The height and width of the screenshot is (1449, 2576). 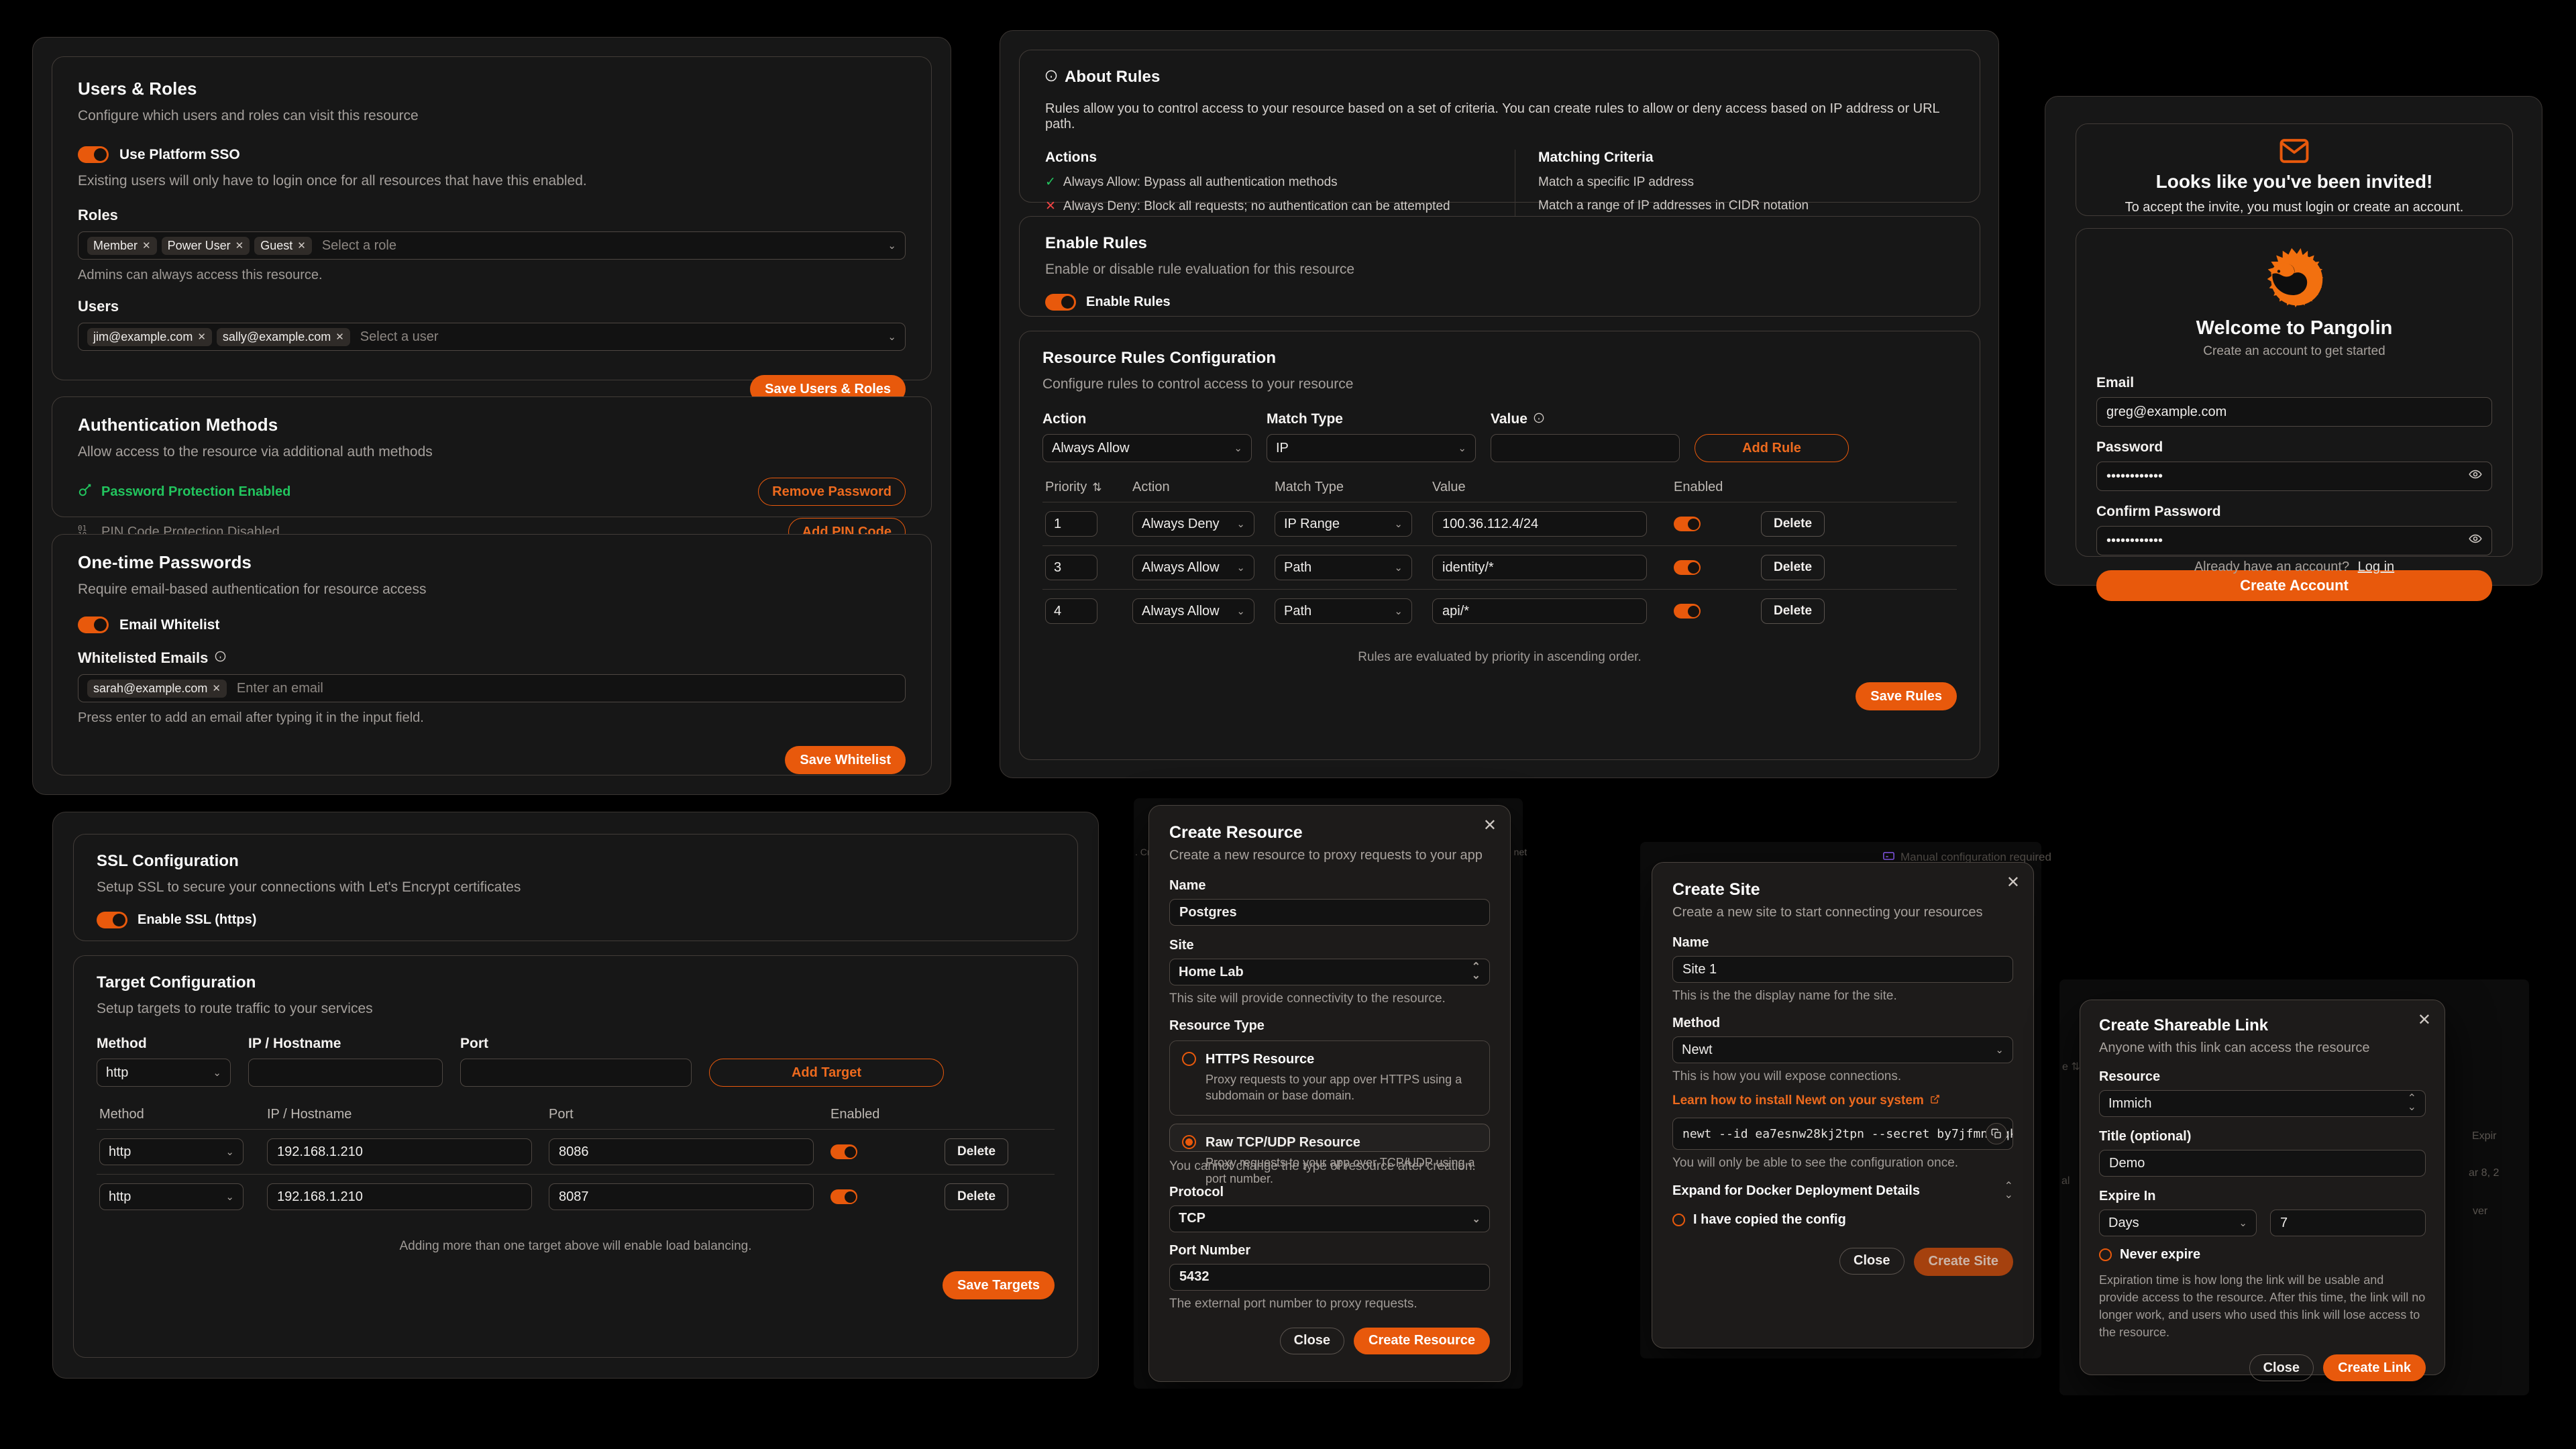 I want to click on external-link-icon, so click(x=1935, y=1101).